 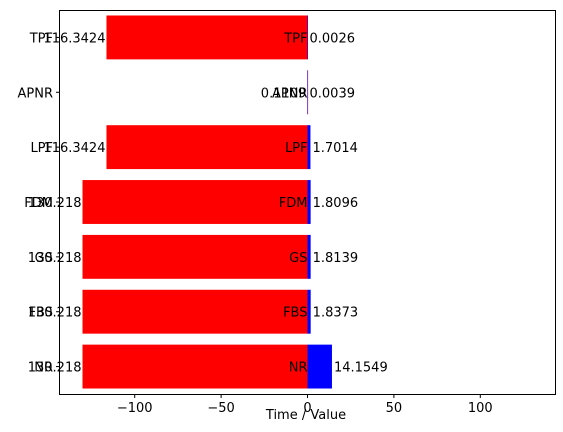 I want to click on bar-category-label-tpf: TPF, so click(x=295, y=38).